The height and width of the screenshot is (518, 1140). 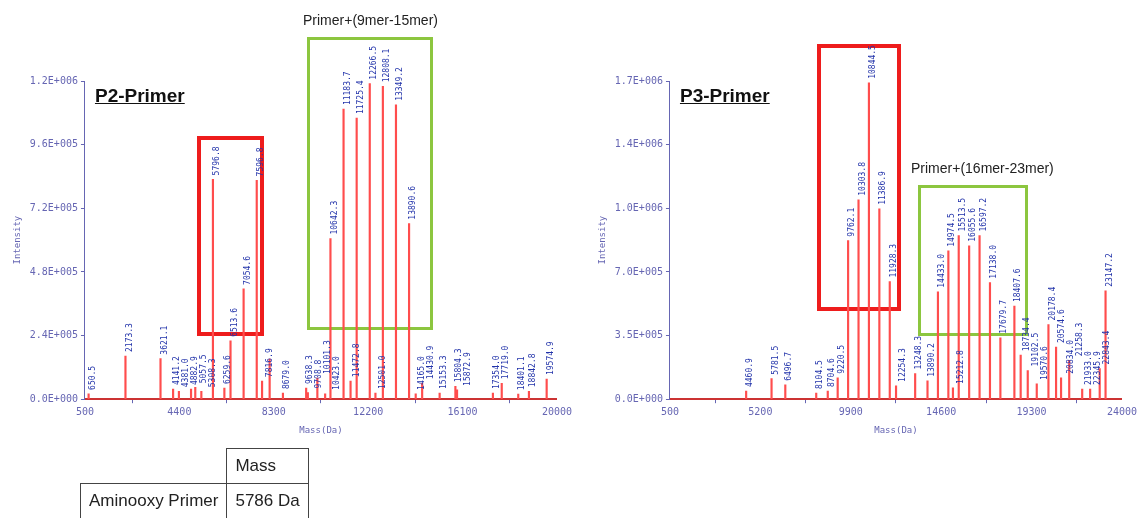 What do you see at coordinates (852, 222) in the screenshot?
I see `annotation: 9762.1` at bounding box center [852, 222].